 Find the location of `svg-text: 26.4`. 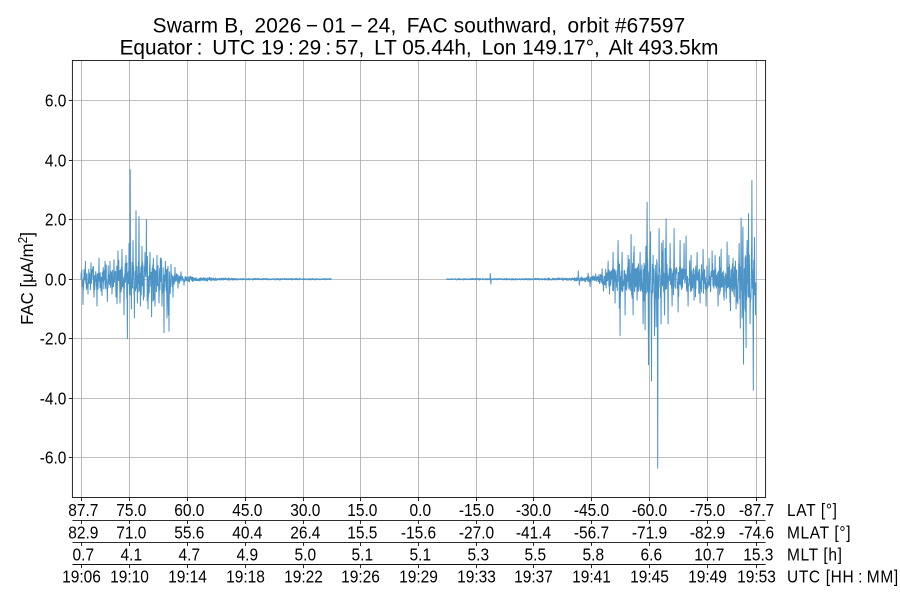

svg-text: 26.4 is located at coordinates (305, 532).